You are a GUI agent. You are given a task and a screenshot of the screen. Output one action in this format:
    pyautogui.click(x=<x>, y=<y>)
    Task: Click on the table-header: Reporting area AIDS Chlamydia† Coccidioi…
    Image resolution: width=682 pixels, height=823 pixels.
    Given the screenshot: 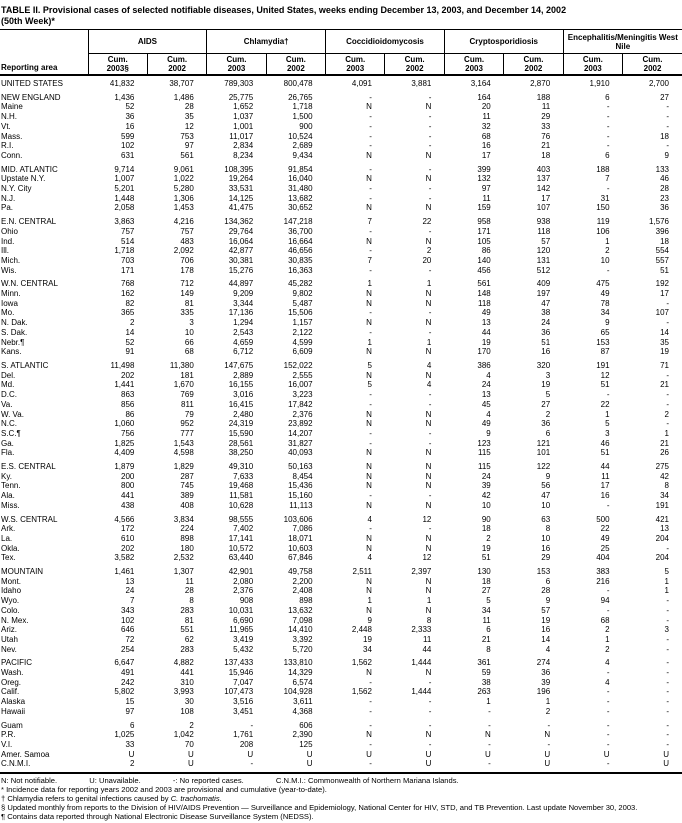 What is the action you would take?
    pyautogui.click(x=341, y=52)
    